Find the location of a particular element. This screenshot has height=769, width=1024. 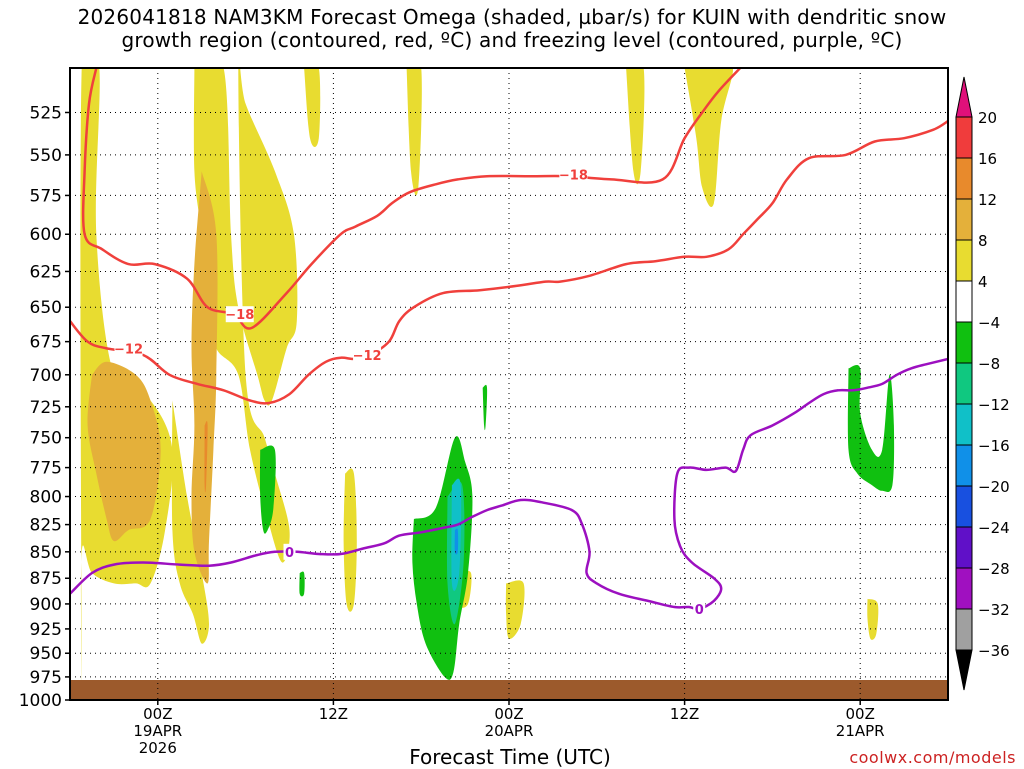

colorbar-label: −36 is located at coordinates (994, 651).